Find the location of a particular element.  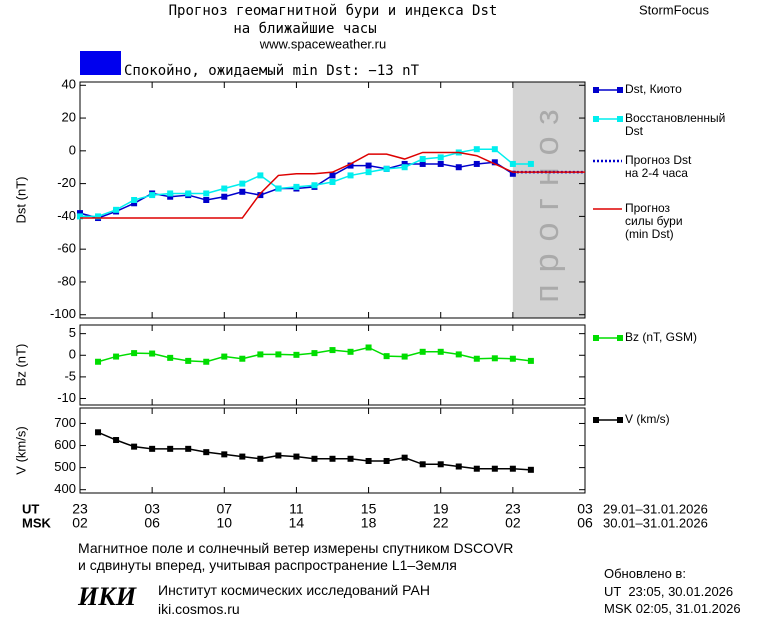

y-tick-label: -100 is located at coordinates (63, 313).